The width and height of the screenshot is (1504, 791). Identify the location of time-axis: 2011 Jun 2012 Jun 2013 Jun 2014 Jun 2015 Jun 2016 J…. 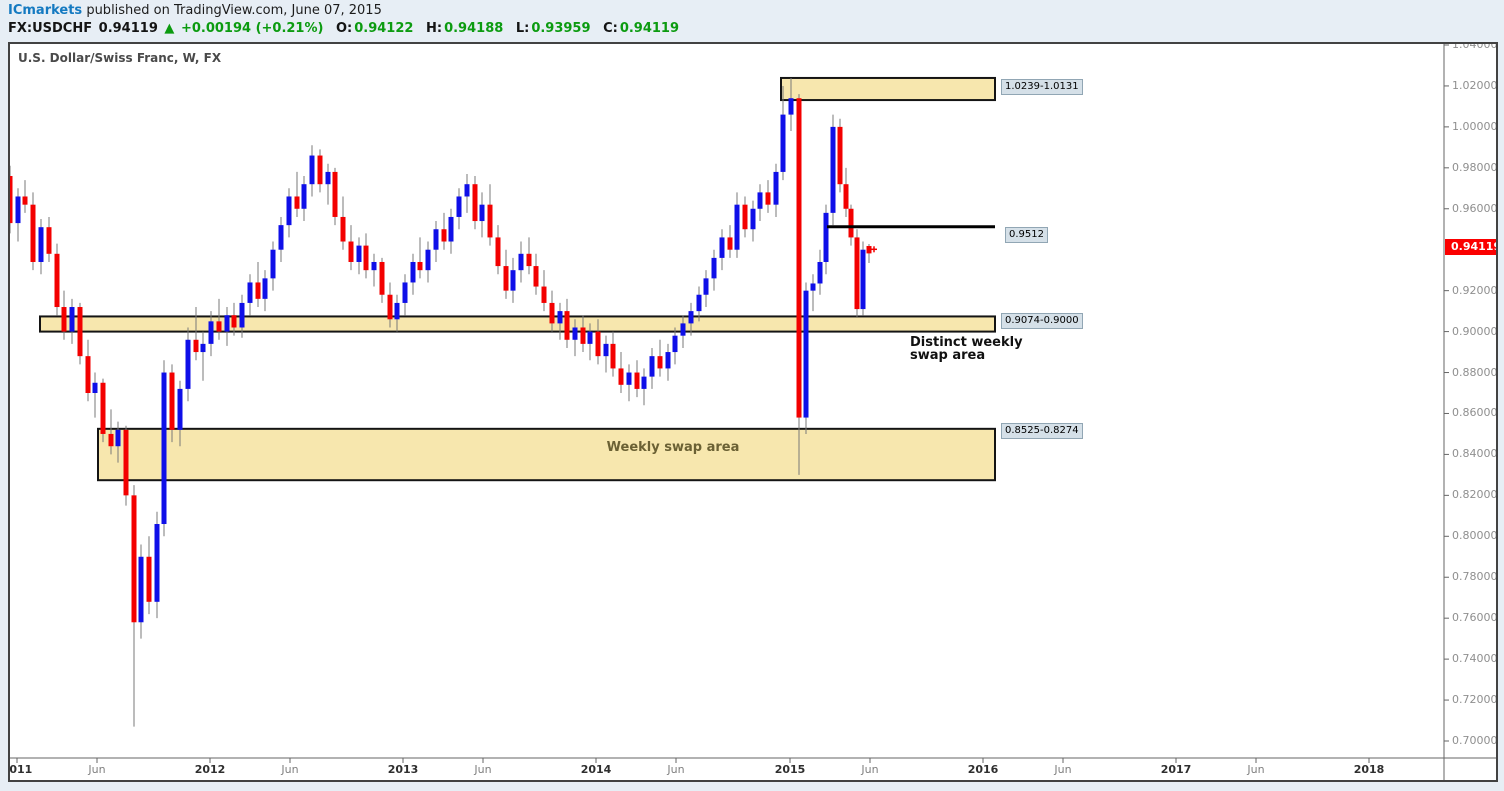
(727, 769).